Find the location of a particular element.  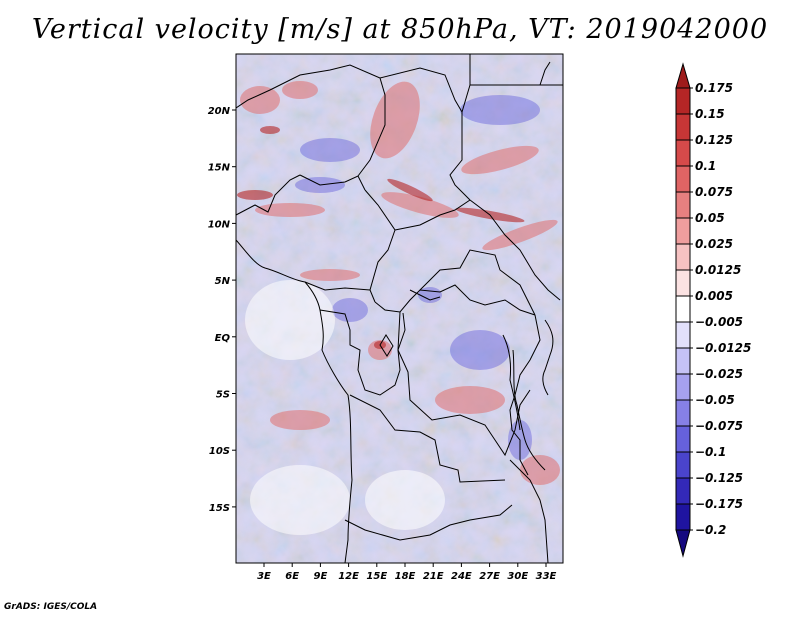

colorbar-label: 0.025 is located at coordinates (714, 244).